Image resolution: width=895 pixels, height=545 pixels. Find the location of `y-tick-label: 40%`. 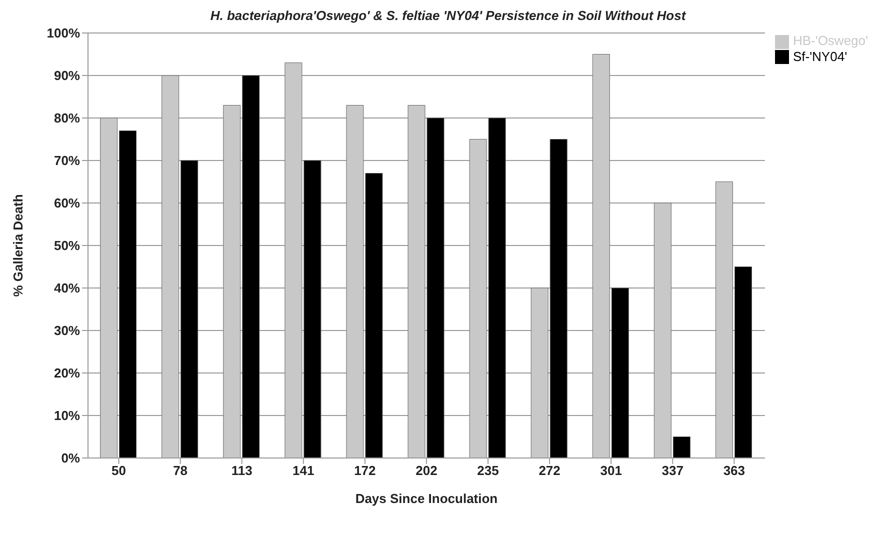

y-tick-label: 40% is located at coordinates (67, 288).